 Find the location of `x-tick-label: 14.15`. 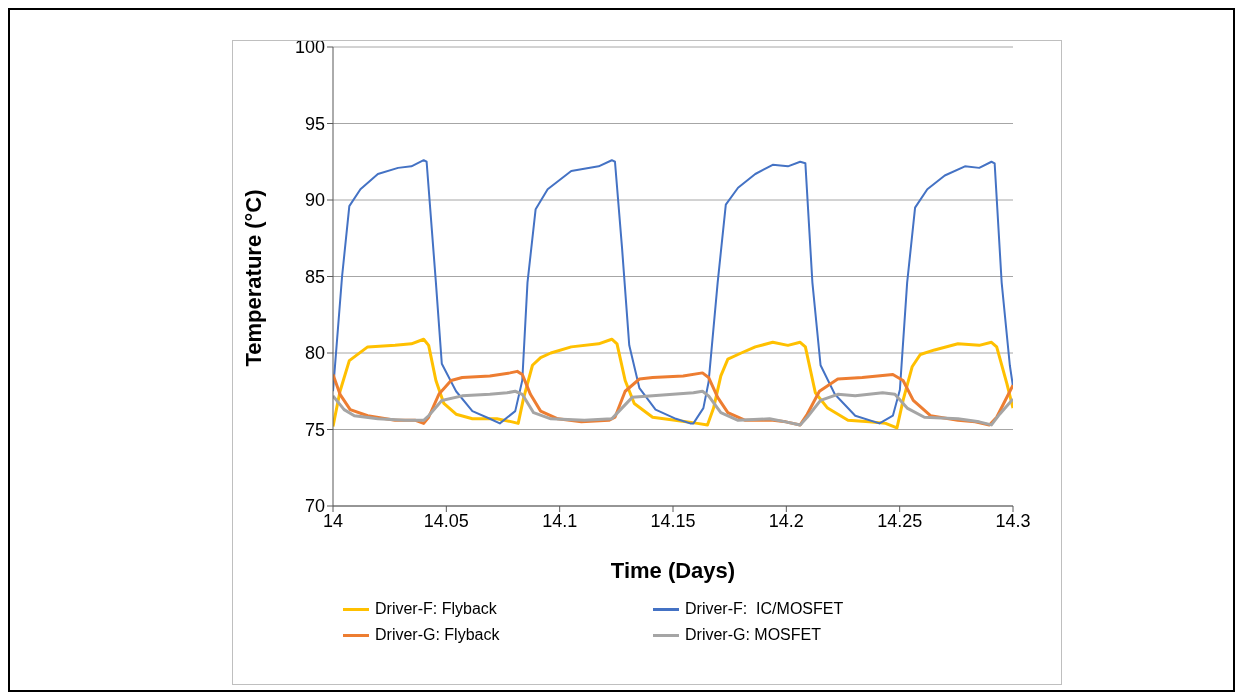

x-tick-label: 14.15 is located at coordinates (673, 520).